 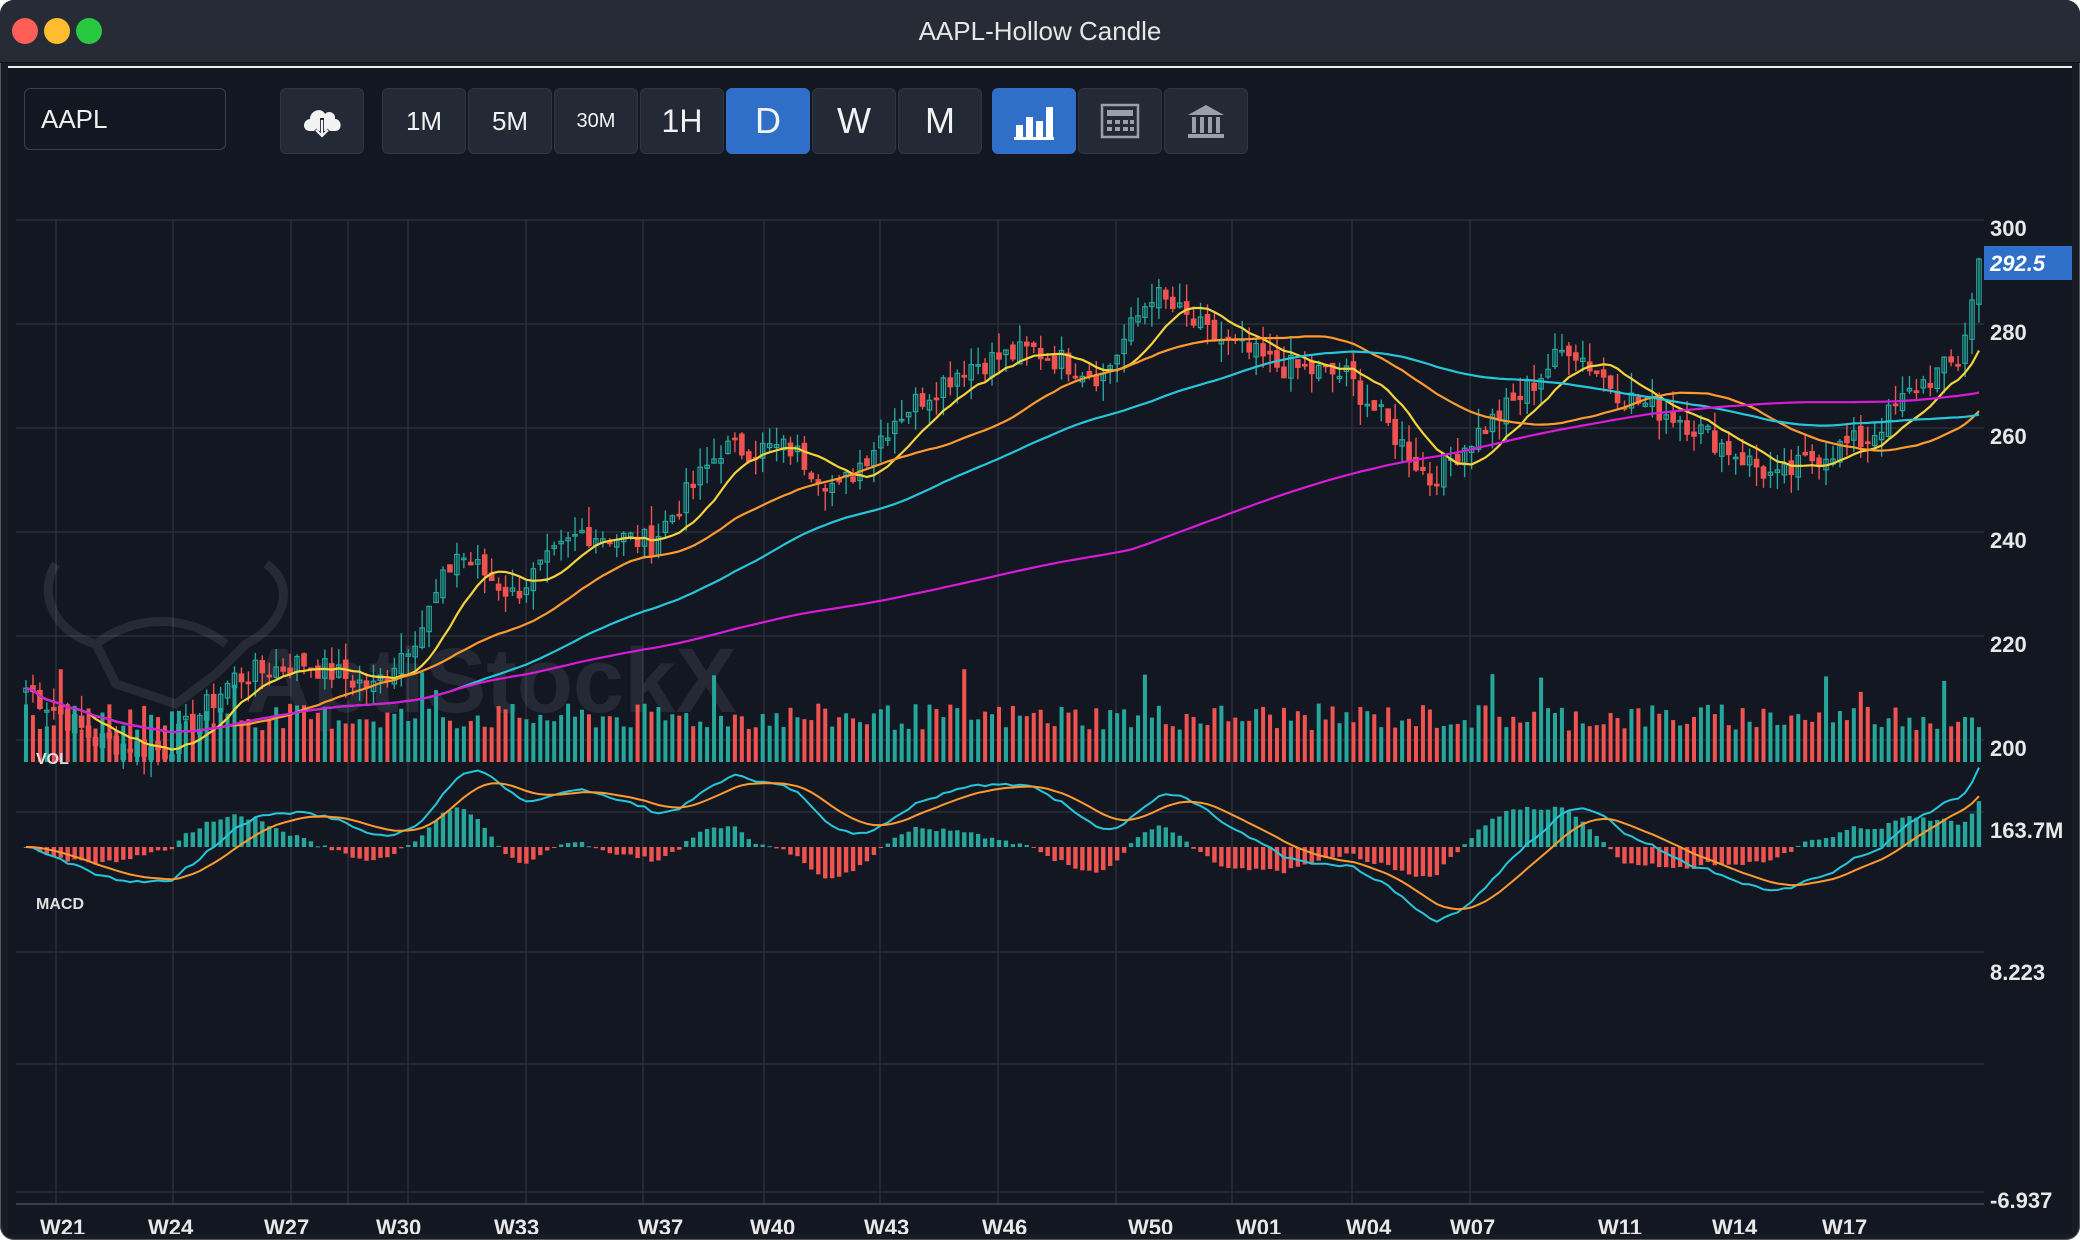 What do you see at coordinates (57, 31) in the screenshot?
I see `minimize-window-button` at bounding box center [57, 31].